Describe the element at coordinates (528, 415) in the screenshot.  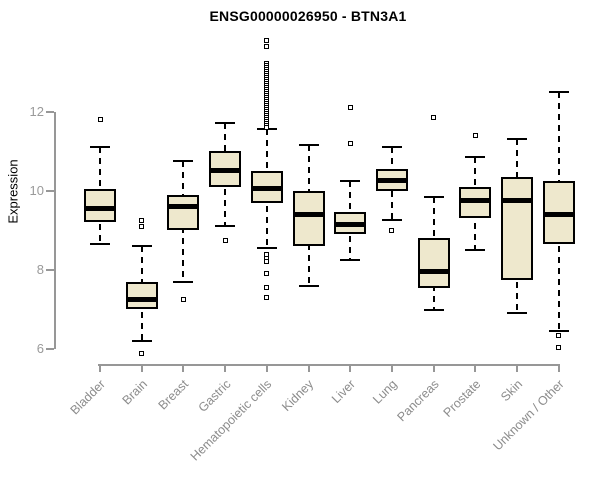
I see `x-tick-label: Unknown / Other` at that location.